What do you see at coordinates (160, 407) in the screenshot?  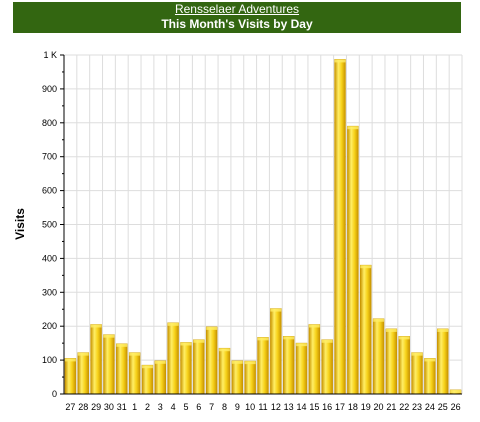 I see `x-tick-label: 3` at bounding box center [160, 407].